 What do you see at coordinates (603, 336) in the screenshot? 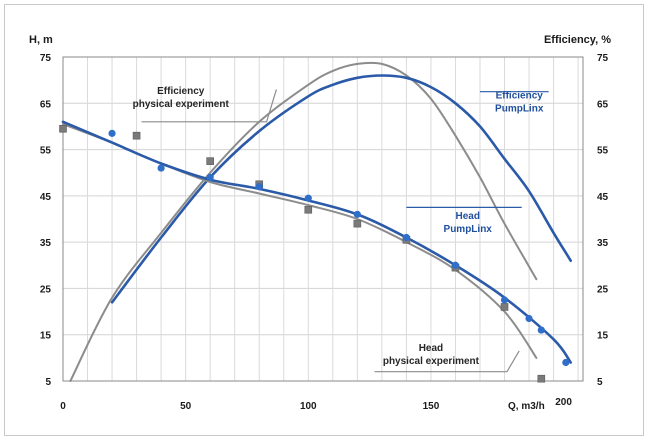
I see `y-tick-right: 15` at bounding box center [603, 336].